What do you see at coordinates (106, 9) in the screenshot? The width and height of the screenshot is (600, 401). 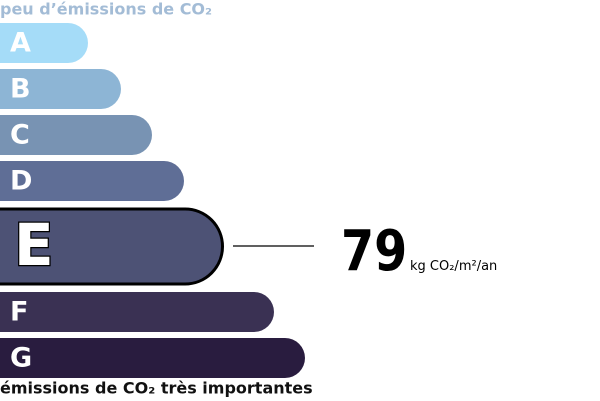 I see `header: peu d’émissions de CO₂` at bounding box center [106, 9].